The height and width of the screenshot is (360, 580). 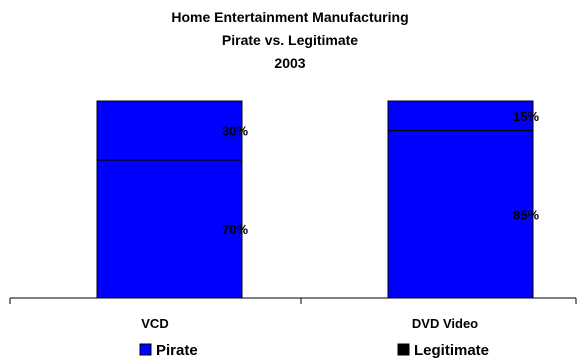 What do you see at coordinates (289, 17) in the screenshot?
I see `chart-title: Home Entertainment Manufacturing` at bounding box center [289, 17].